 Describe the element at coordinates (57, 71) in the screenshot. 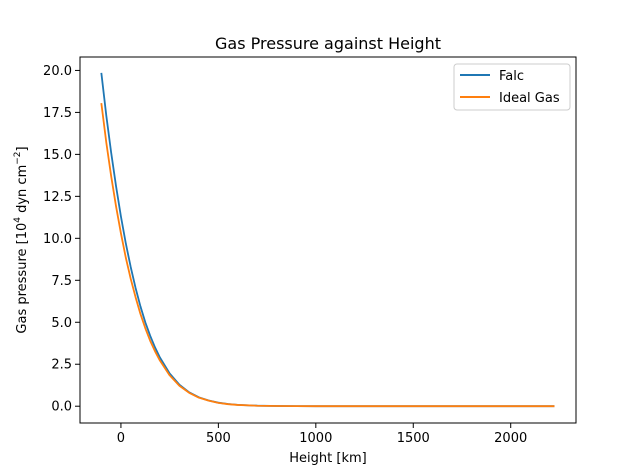

I see `y-tick-label: 20.0` at that location.